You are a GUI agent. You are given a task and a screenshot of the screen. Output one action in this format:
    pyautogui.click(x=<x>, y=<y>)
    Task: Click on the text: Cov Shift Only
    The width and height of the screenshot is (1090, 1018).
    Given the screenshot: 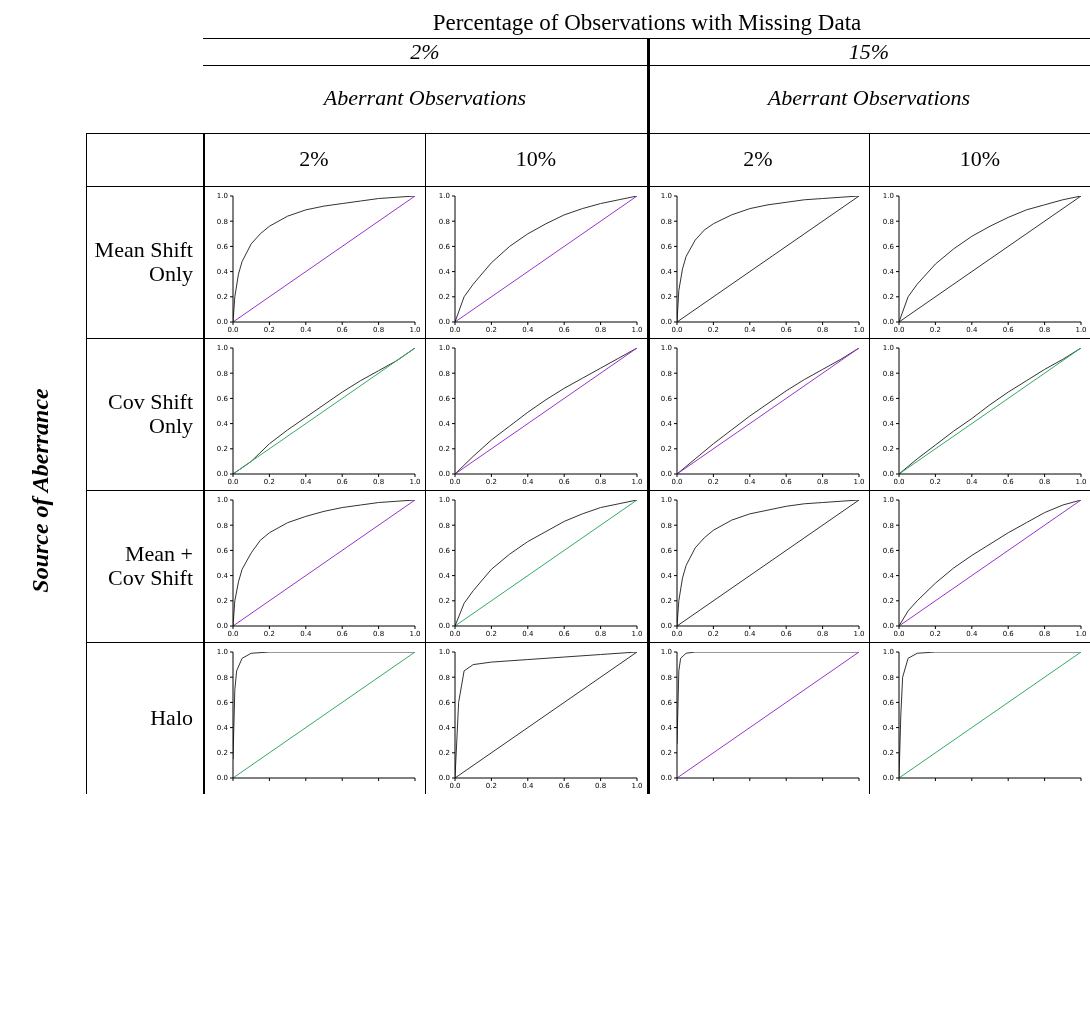 What is the action you would take?
    pyautogui.click(x=150, y=413)
    